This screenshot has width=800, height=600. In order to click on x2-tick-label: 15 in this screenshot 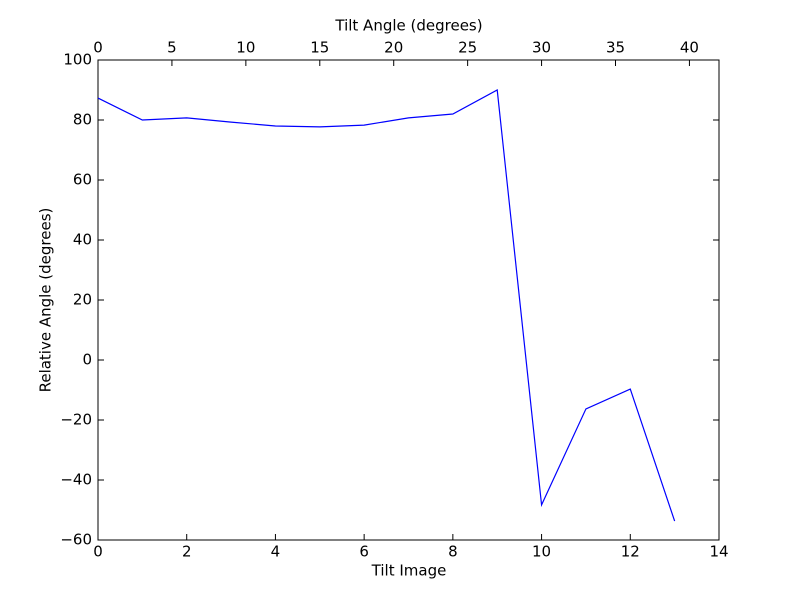, I will do `click(319, 48)`.